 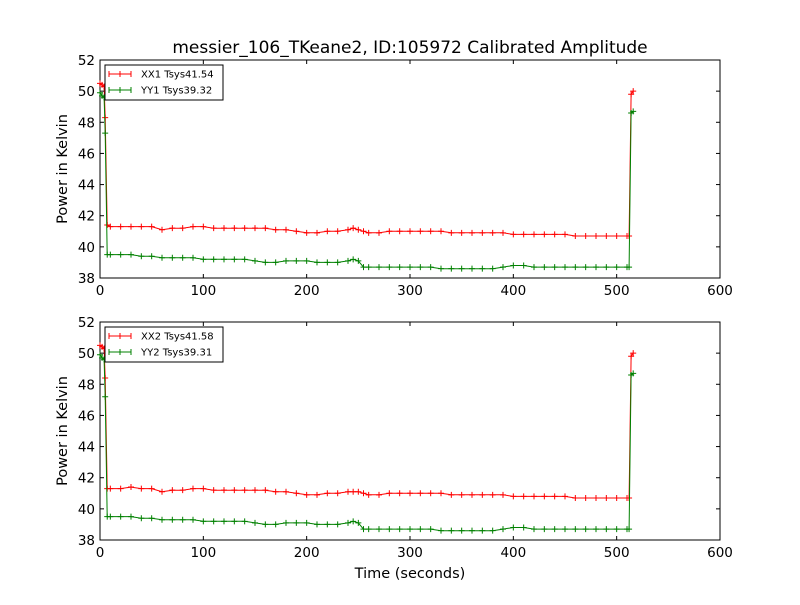 I want to click on bottom-plot-legend: XX2 Tsys41.58 YY2 Tsys39.31, so click(x=164, y=344).